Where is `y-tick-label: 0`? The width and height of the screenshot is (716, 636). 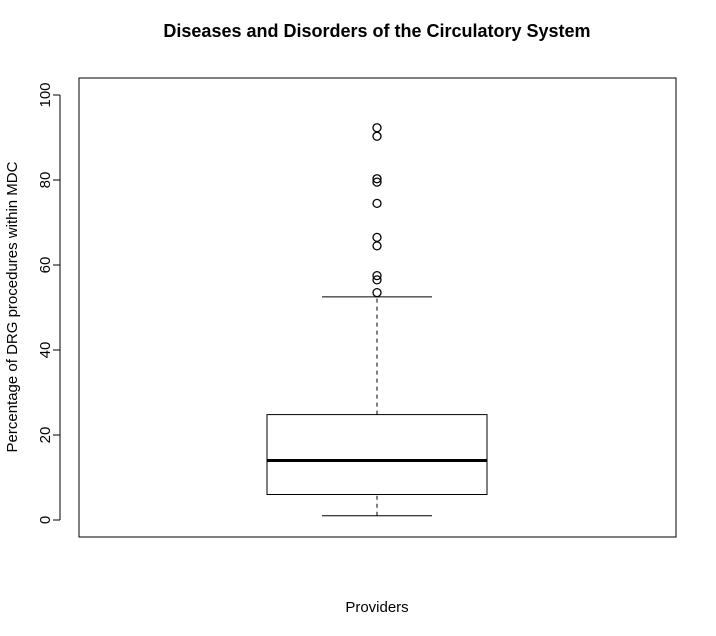
y-tick-label: 0 is located at coordinates (45, 520).